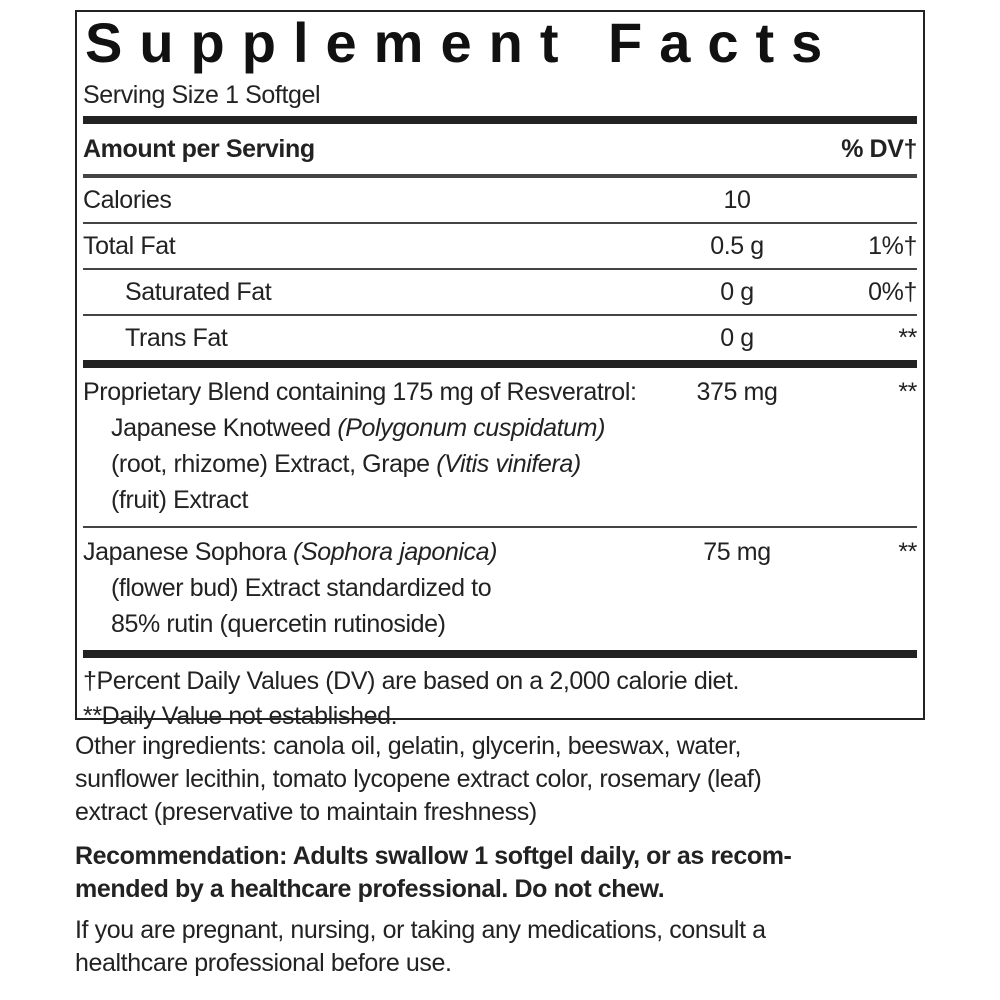 Image resolution: width=1000 pixels, height=1000 pixels. Describe the element at coordinates (301, 588) in the screenshot. I see `text: (flower bud) Extract standardized to` at that location.